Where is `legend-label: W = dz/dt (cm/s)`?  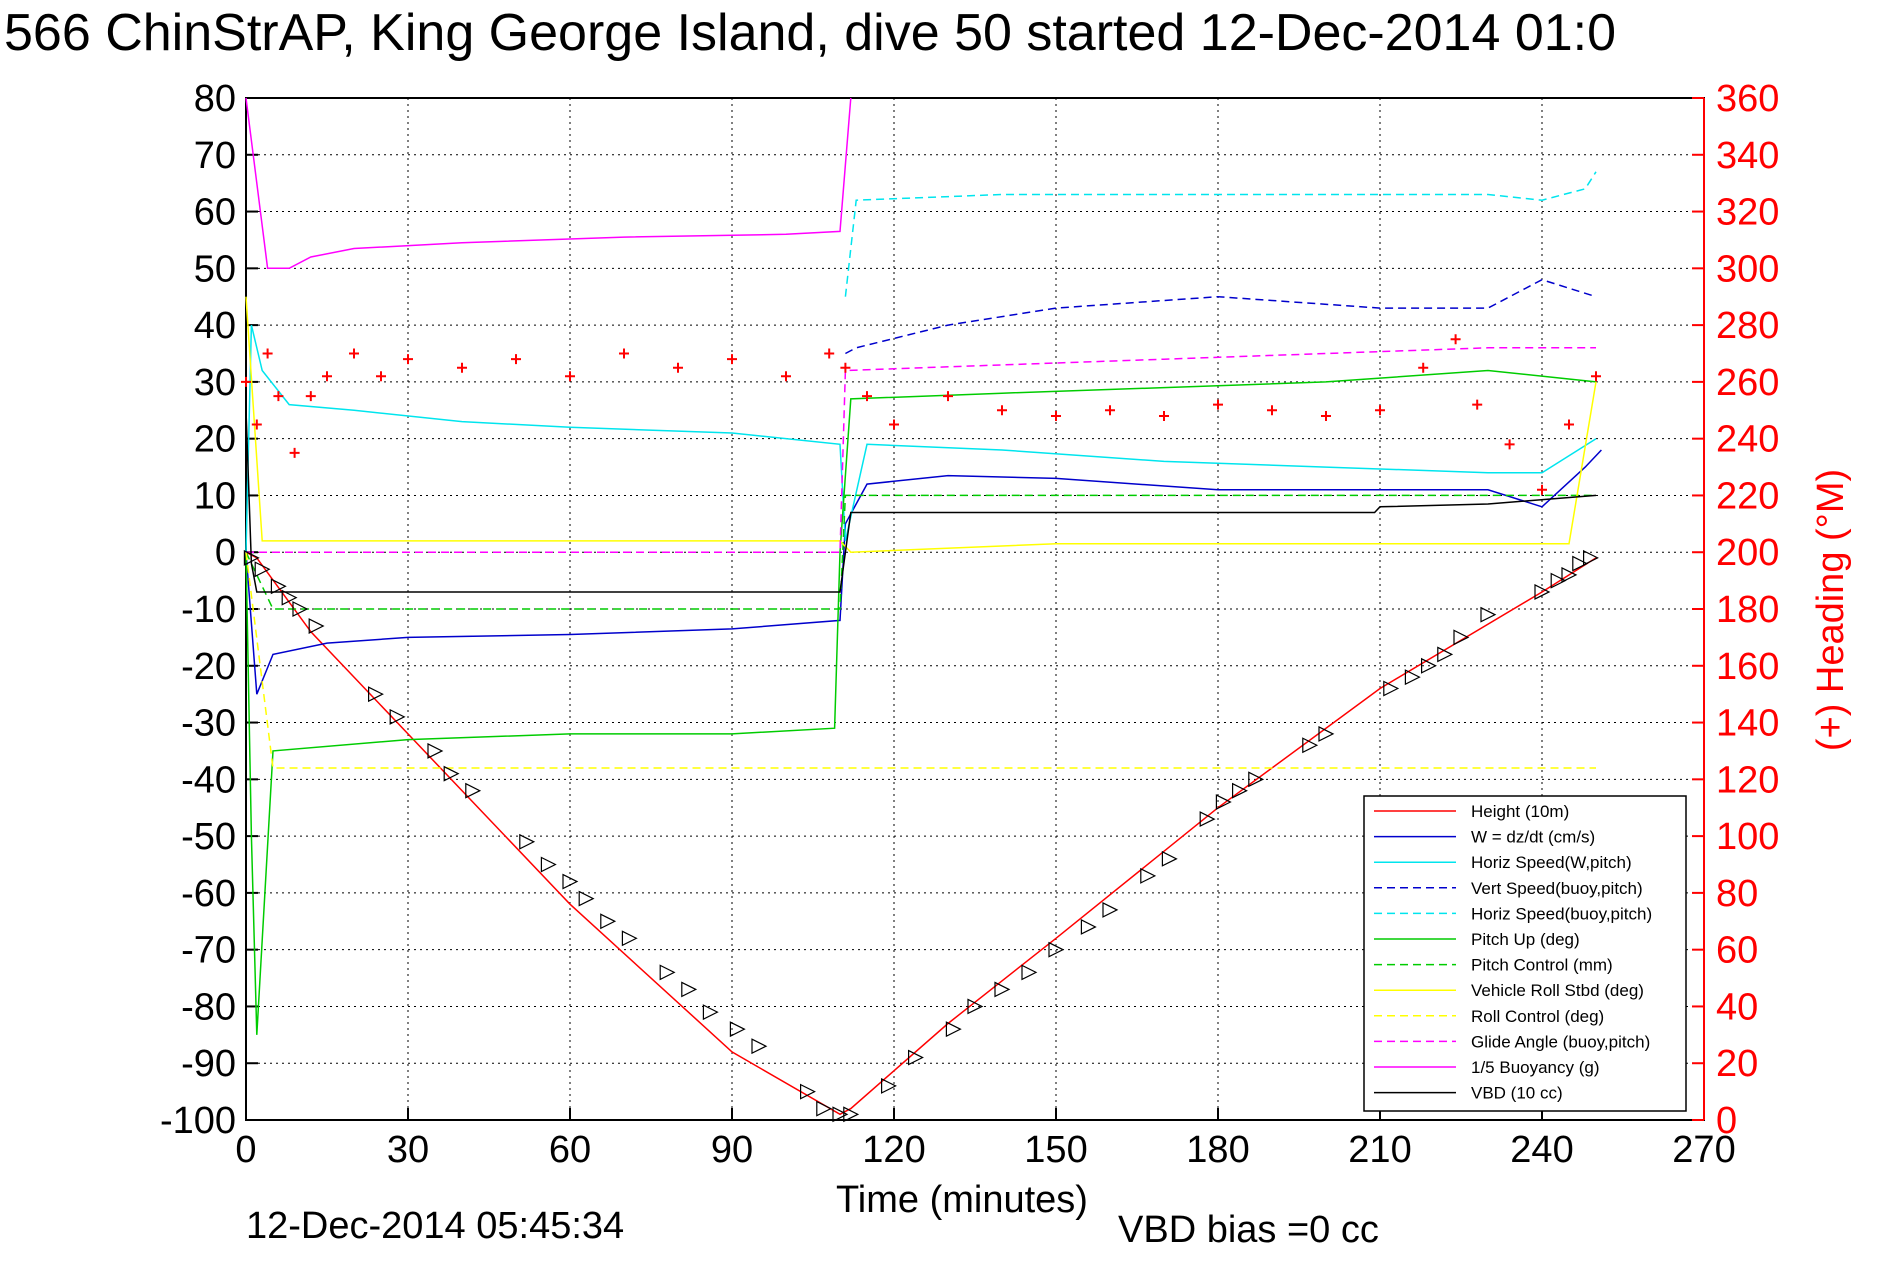
legend-label: W = dz/dt (cm/s) is located at coordinates (1533, 837).